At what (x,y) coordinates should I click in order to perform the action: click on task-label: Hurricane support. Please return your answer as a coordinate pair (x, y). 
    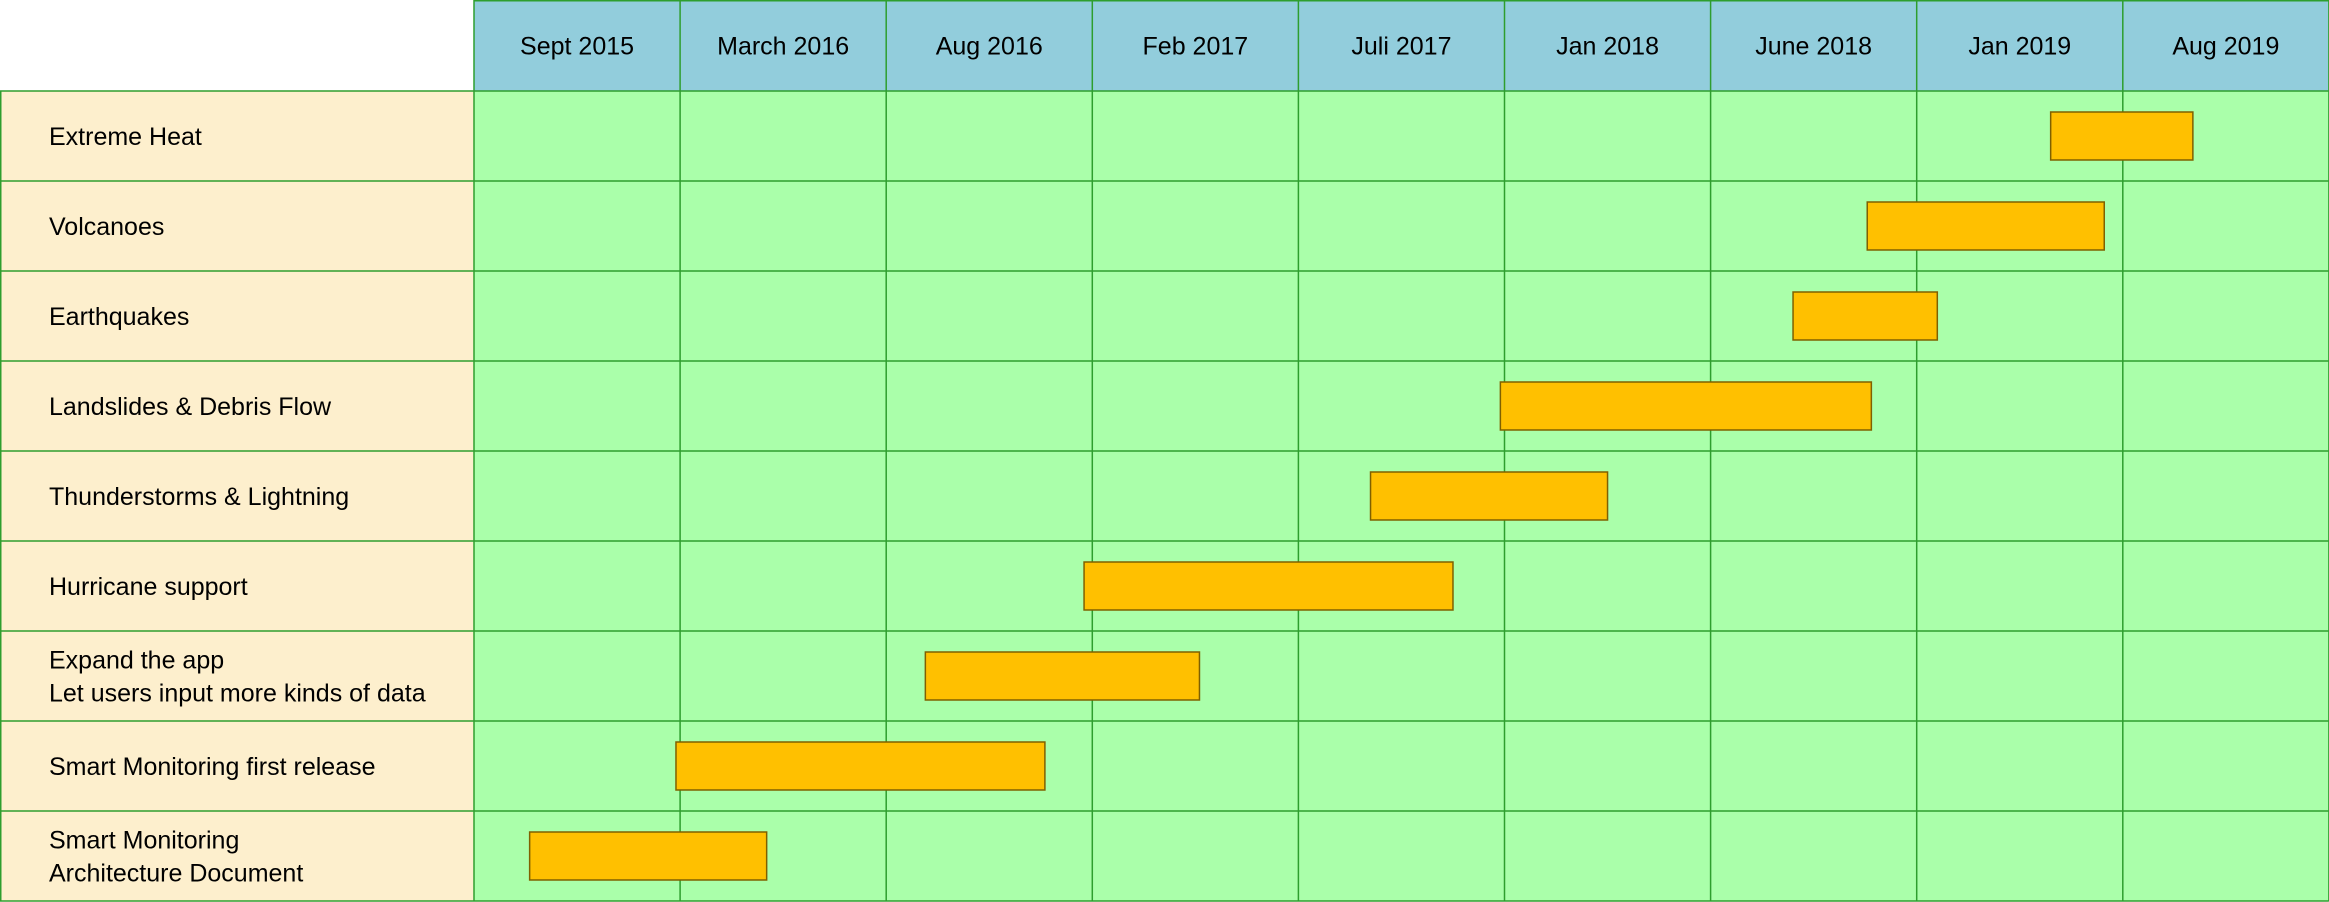
    Looking at the image, I should click on (148, 587).